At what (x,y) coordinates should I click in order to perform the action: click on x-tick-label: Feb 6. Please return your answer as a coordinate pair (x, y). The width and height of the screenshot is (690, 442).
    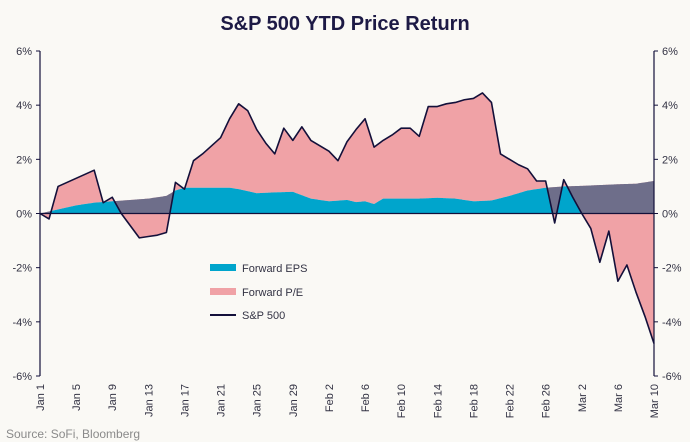
    Looking at the image, I should click on (366, 398).